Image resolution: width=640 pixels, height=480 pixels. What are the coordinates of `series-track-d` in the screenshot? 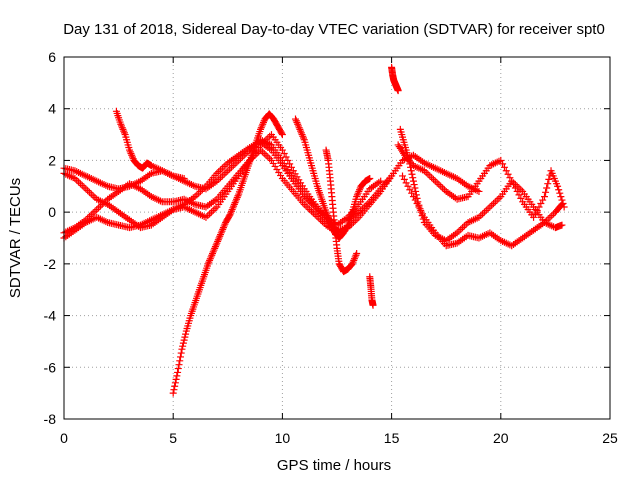 It's located at (206, 194).